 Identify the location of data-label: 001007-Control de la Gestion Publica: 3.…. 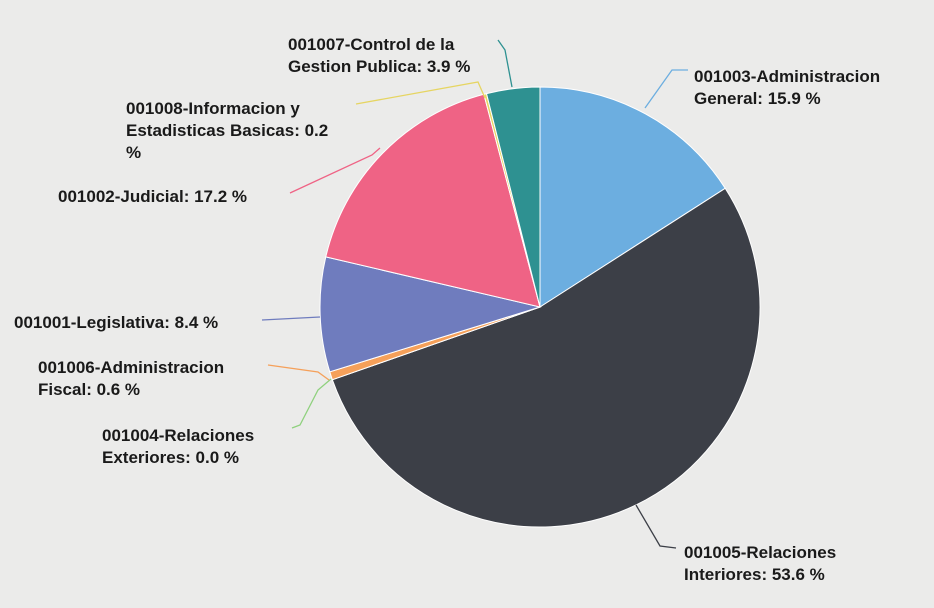
(379, 55).